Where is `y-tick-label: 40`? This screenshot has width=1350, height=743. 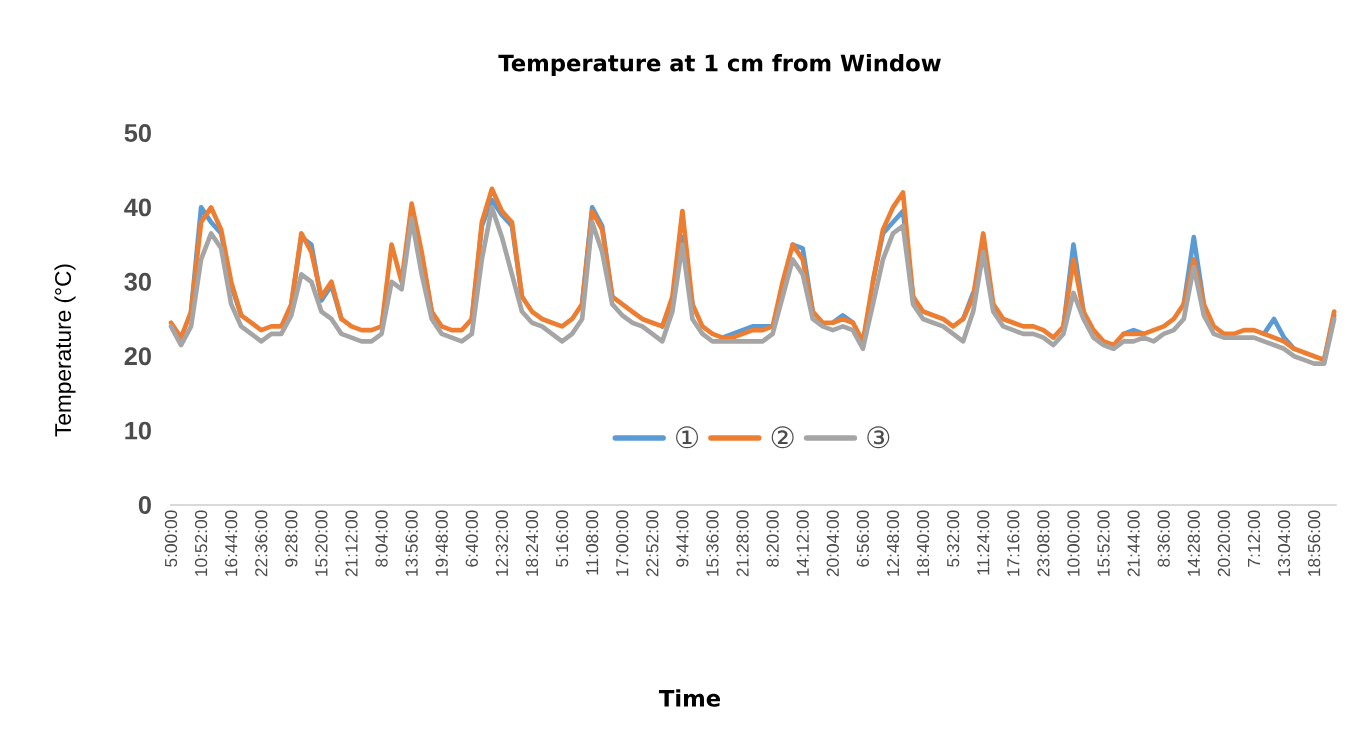 y-tick-label: 40 is located at coordinates (137, 207).